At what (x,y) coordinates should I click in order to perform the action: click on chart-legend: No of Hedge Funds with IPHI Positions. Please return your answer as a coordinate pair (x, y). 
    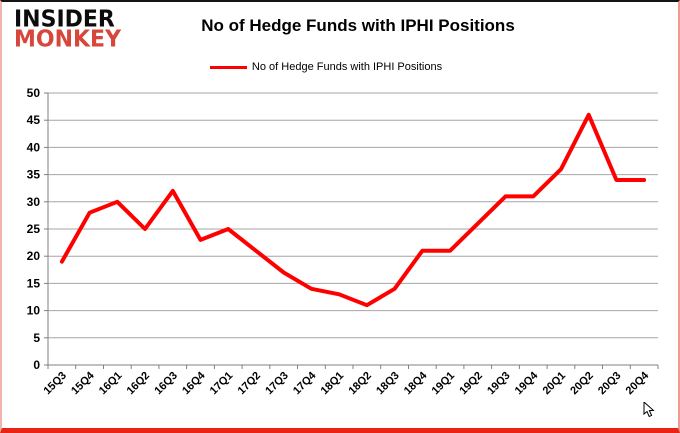
    Looking at the image, I should click on (340, 67).